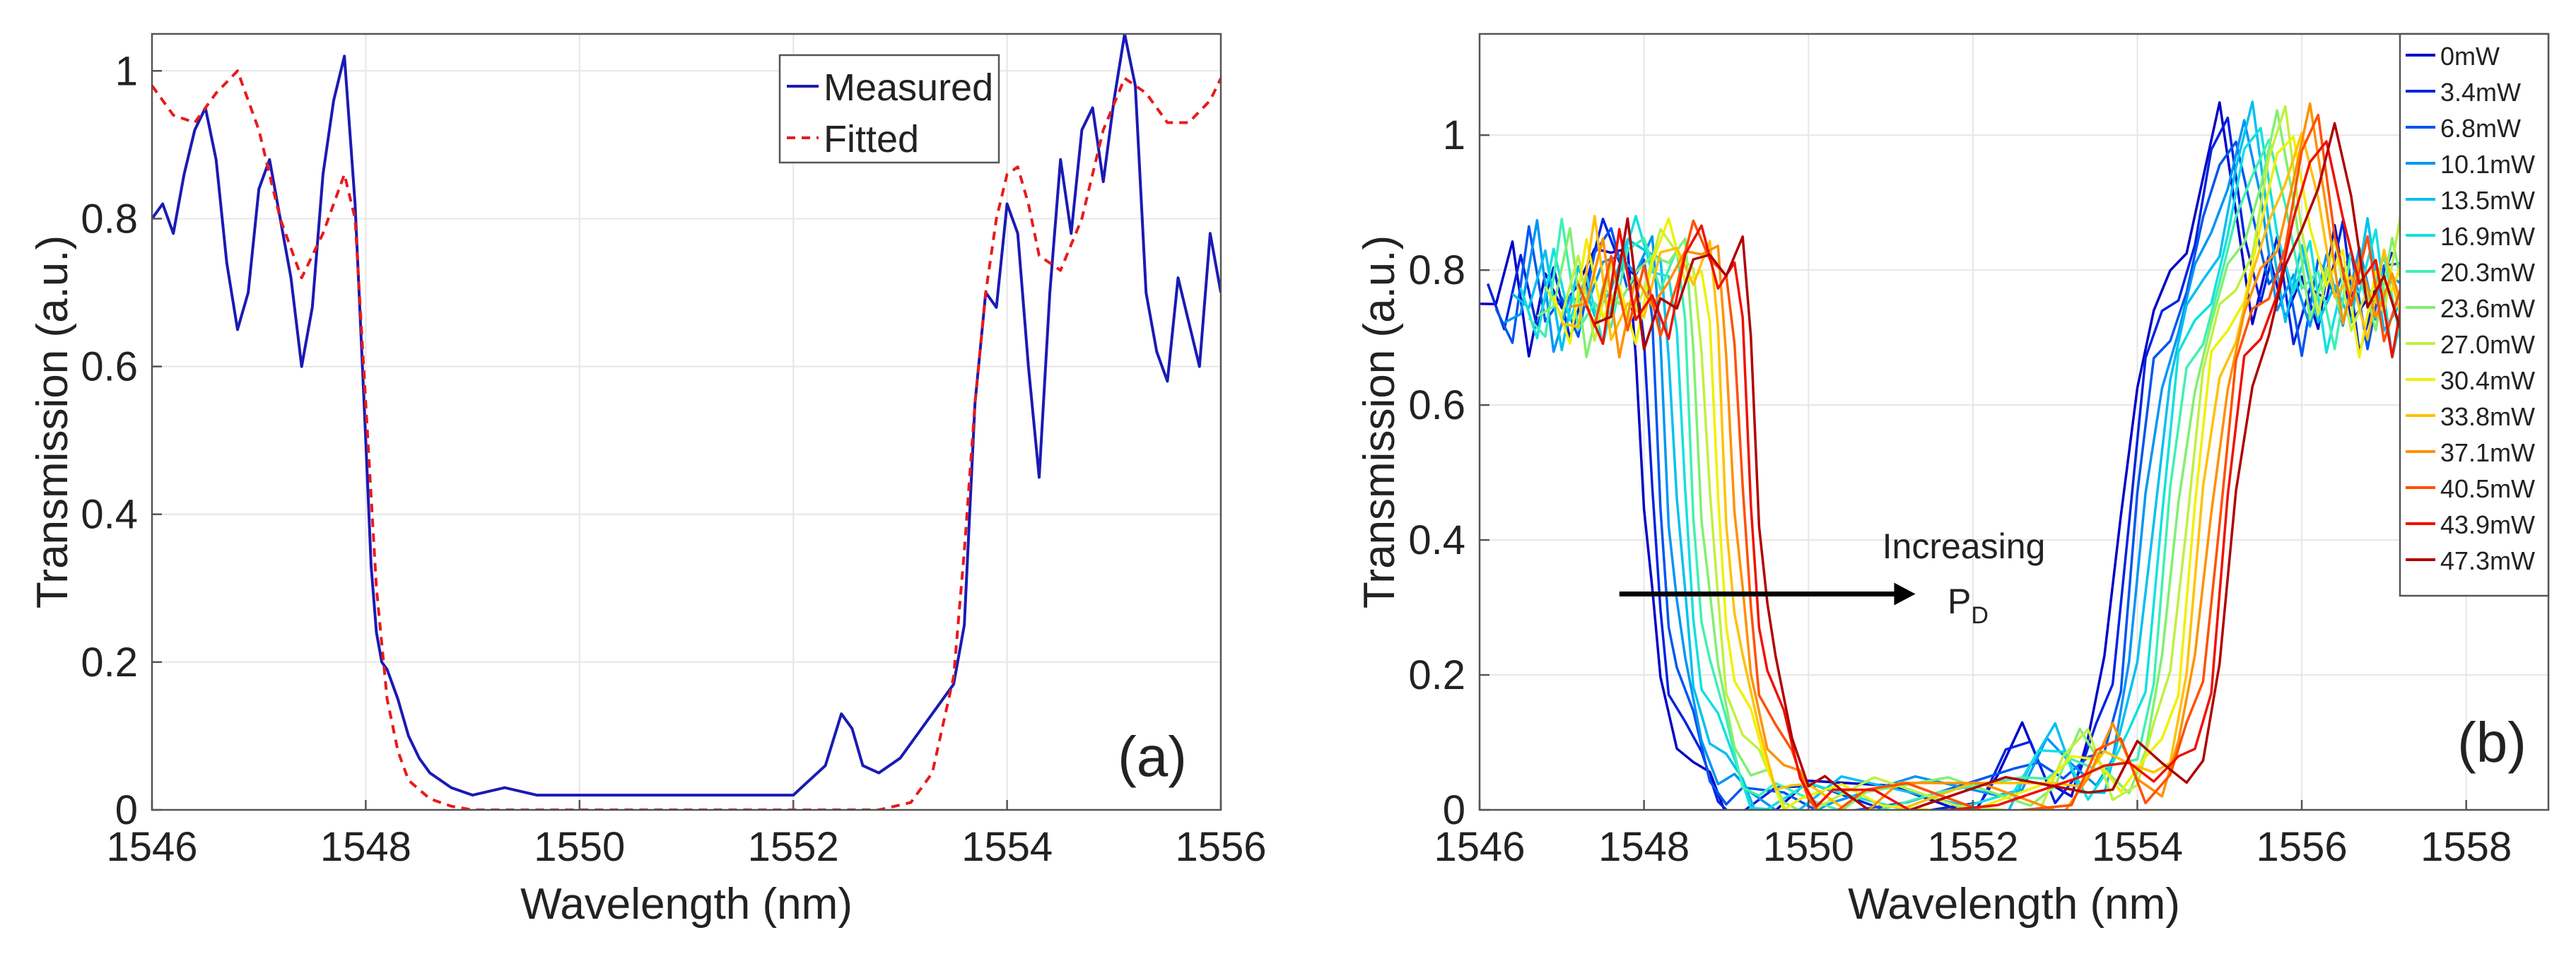  I want to click on legend-label-30p4mW: 30.4mW, so click(2487, 380).